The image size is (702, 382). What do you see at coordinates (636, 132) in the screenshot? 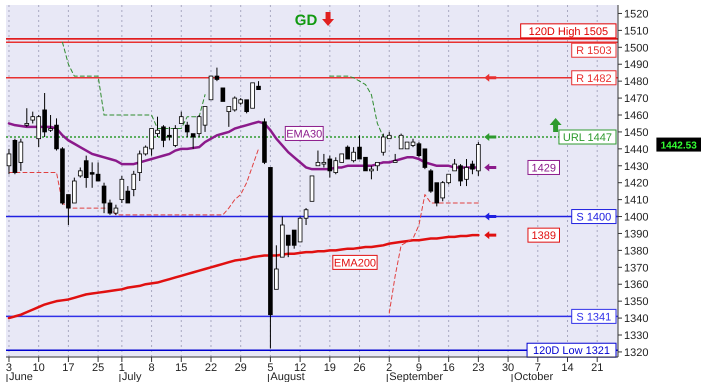
I see `y-tick-label: 1450` at bounding box center [636, 132].